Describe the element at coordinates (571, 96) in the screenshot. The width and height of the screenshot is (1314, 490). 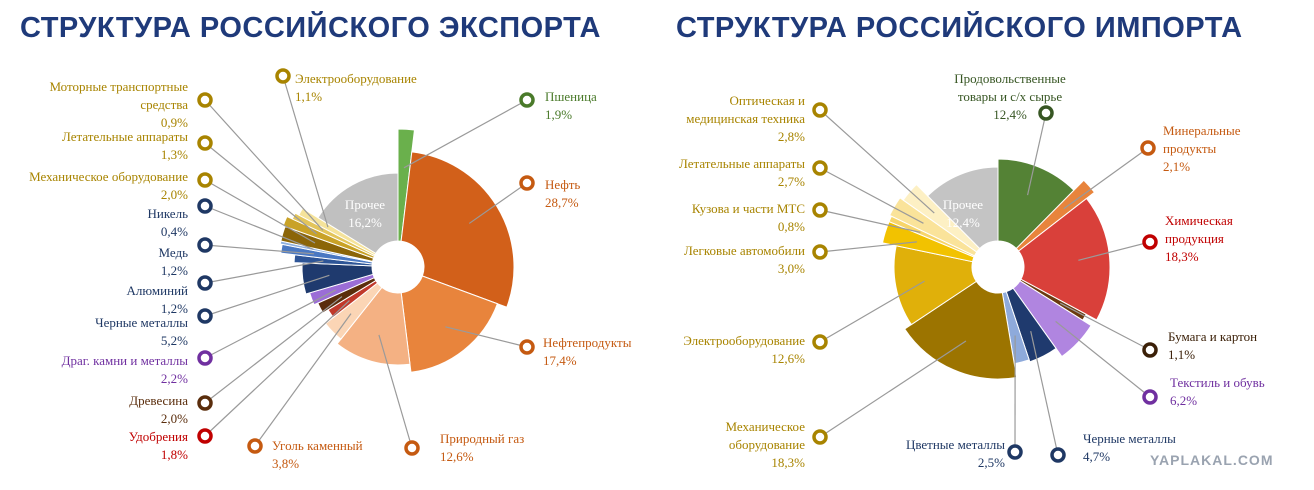
I see `category-label: Пшеница` at that location.